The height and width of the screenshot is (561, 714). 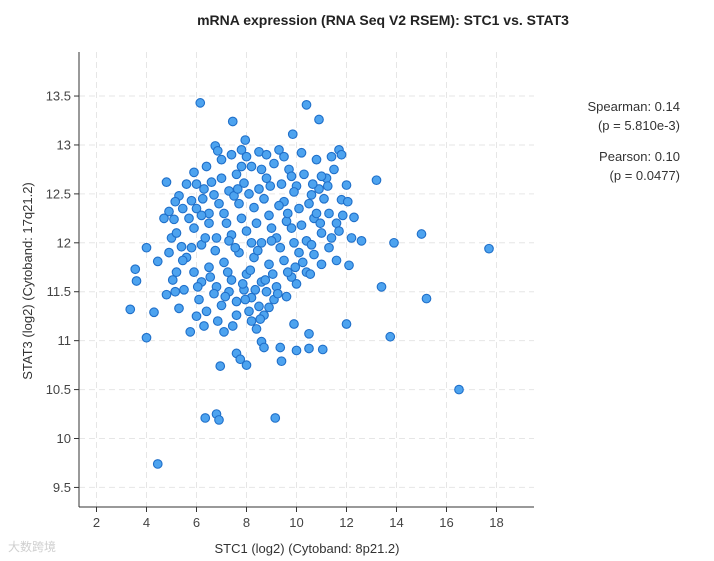 I want to click on spearman-label: Spearman: 0.14, so click(x=633, y=106).